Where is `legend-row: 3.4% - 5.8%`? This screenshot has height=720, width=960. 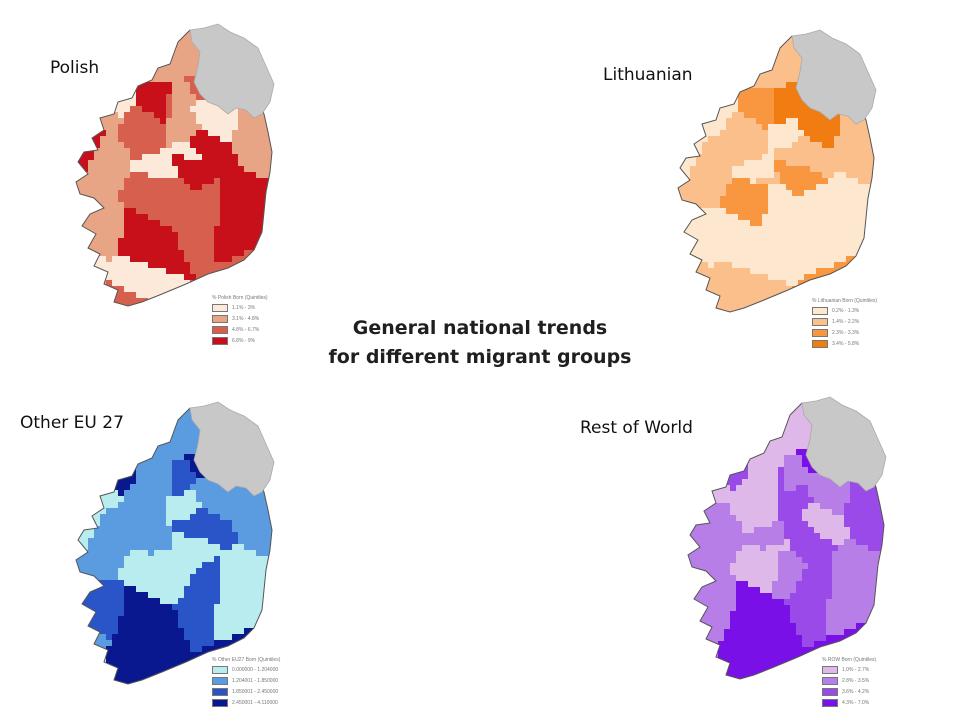
legend-row: 3.4% - 5.8% is located at coordinates (844, 343).